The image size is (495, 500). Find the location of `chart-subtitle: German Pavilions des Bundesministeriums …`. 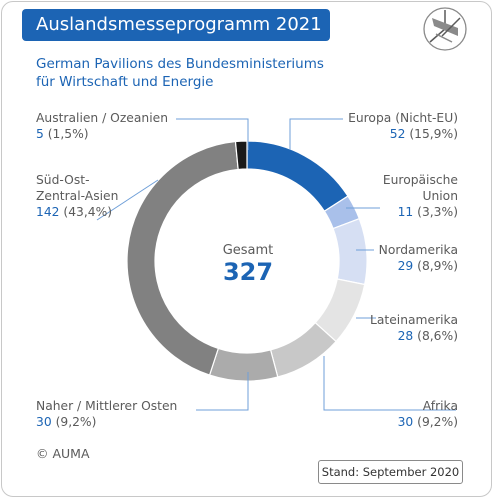

chart-subtitle: German Pavilions des Bundesministeriums … is located at coordinates (180, 73).